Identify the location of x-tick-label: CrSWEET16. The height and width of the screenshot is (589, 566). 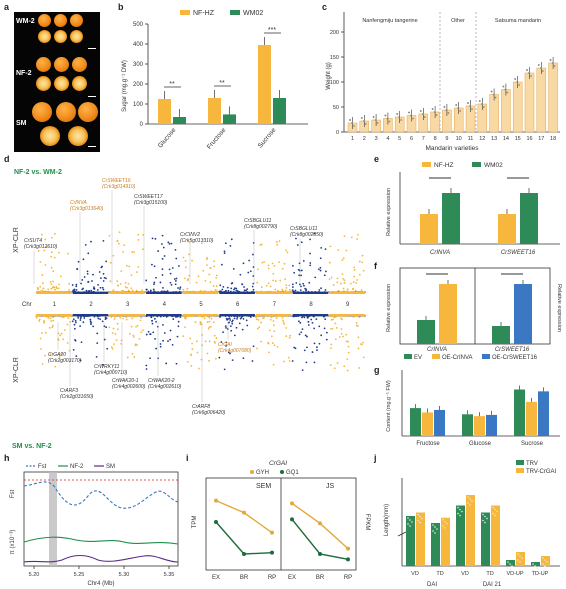
(518, 253).